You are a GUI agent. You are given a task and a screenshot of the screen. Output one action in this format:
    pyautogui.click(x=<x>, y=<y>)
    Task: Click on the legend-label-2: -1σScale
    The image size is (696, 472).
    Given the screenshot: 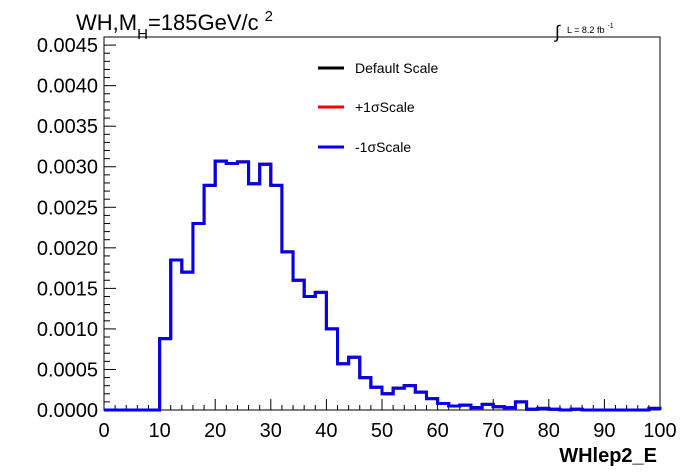 What is the action you would take?
    pyautogui.click(x=383, y=147)
    